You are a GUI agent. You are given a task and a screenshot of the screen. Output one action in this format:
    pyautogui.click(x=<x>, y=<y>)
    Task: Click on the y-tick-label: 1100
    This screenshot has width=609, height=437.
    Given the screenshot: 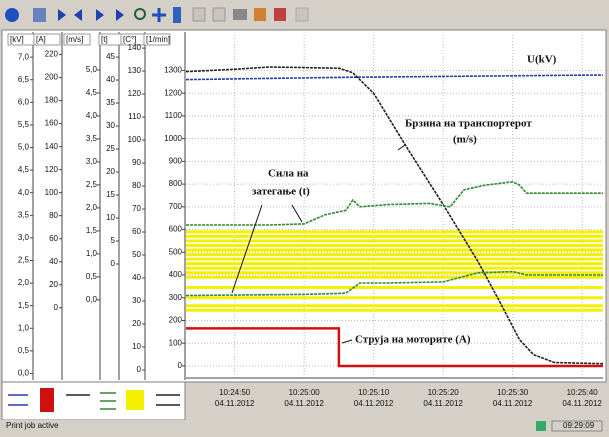 What is the action you would take?
    pyautogui.click(x=174, y=115)
    